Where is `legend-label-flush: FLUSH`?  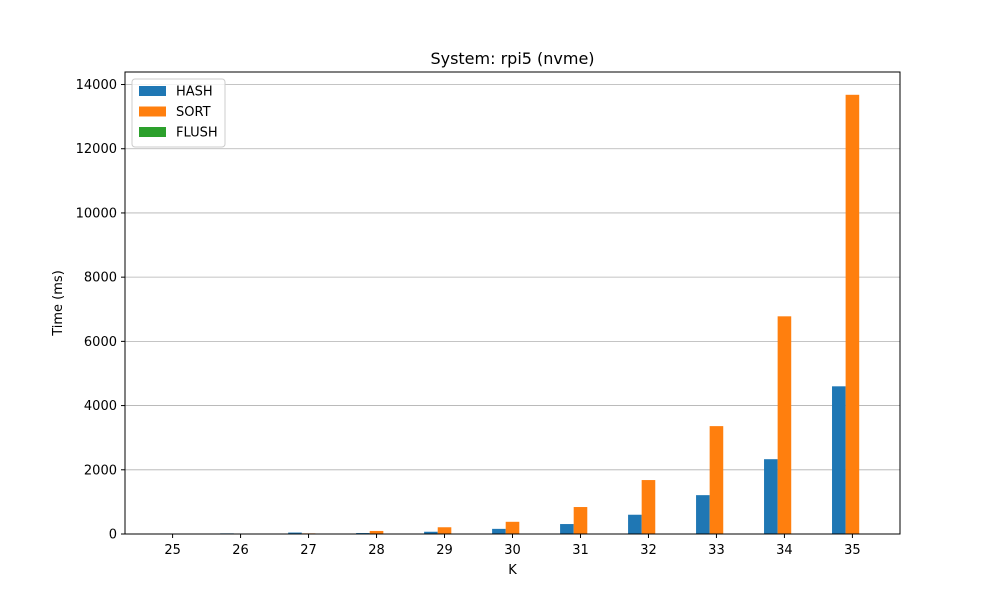
legend-label-flush: FLUSH is located at coordinates (197, 133).